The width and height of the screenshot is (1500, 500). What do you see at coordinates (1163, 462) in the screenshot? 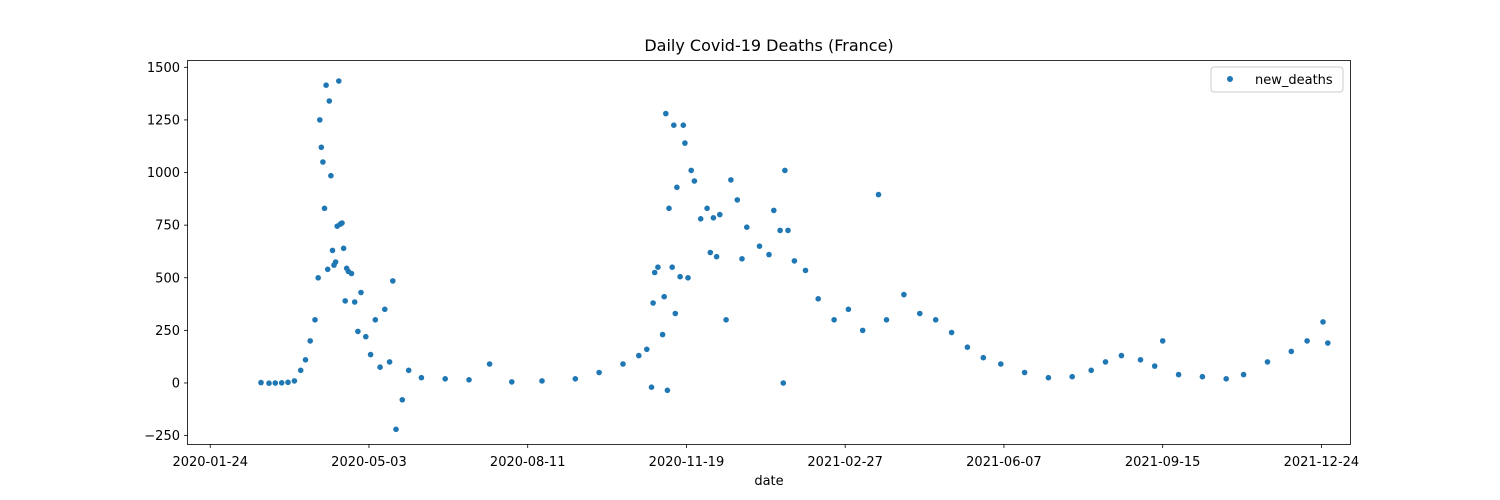
I see `x-tick-label: 2021-09-15` at bounding box center [1163, 462].